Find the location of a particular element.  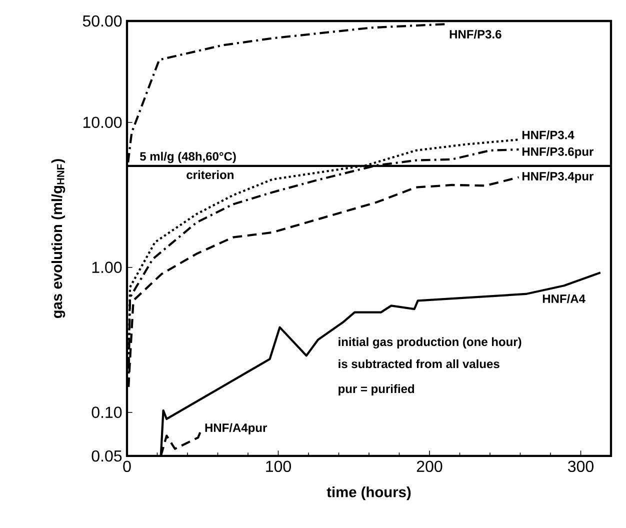

x-tick-label: 300 is located at coordinates (581, 466).